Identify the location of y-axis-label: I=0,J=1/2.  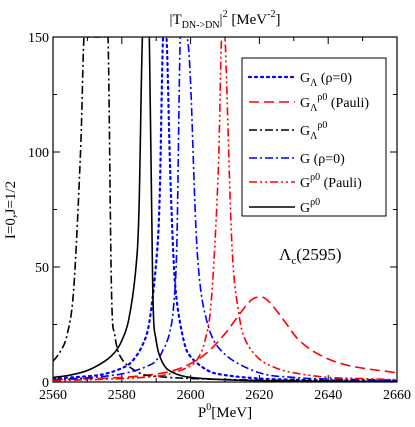
(11, 210).